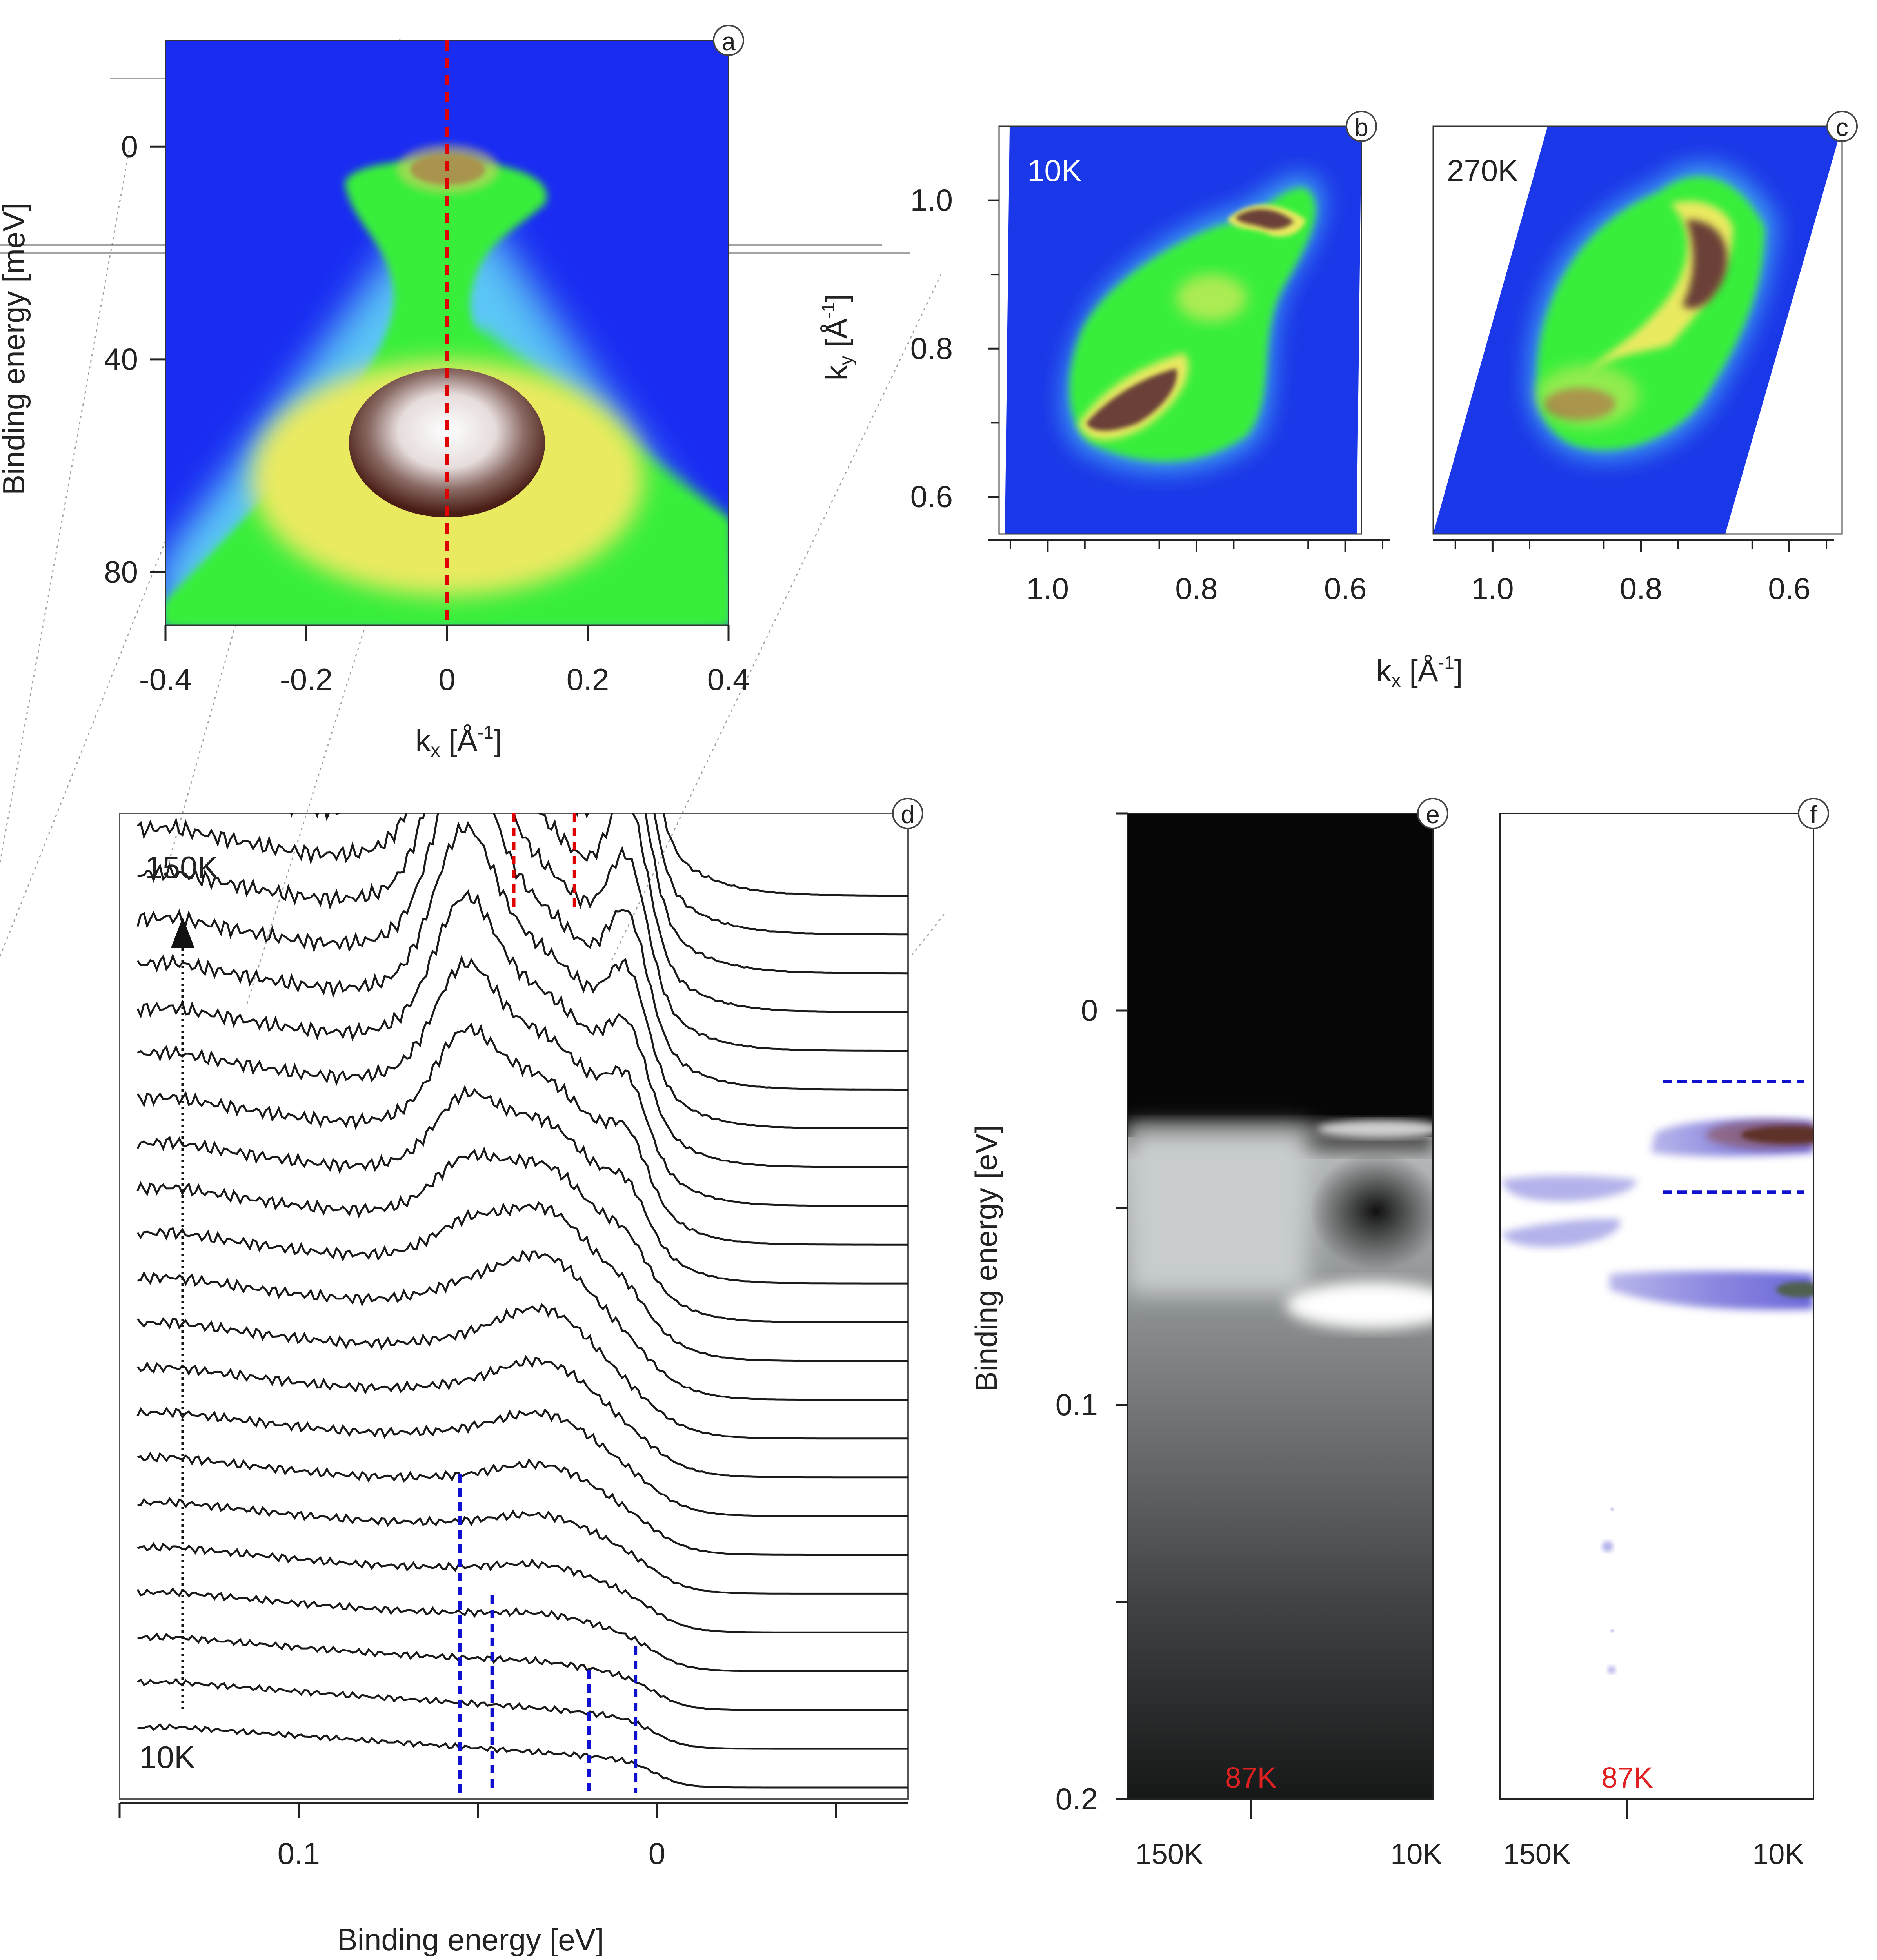 The width and height of the screenshot is (1877, 1960). What do you see at coordinates (1419, 671) in the screenshot?
I see `panel-bc-x-axis-label: kx [Å-1]` at bounding box center [1419, 671].